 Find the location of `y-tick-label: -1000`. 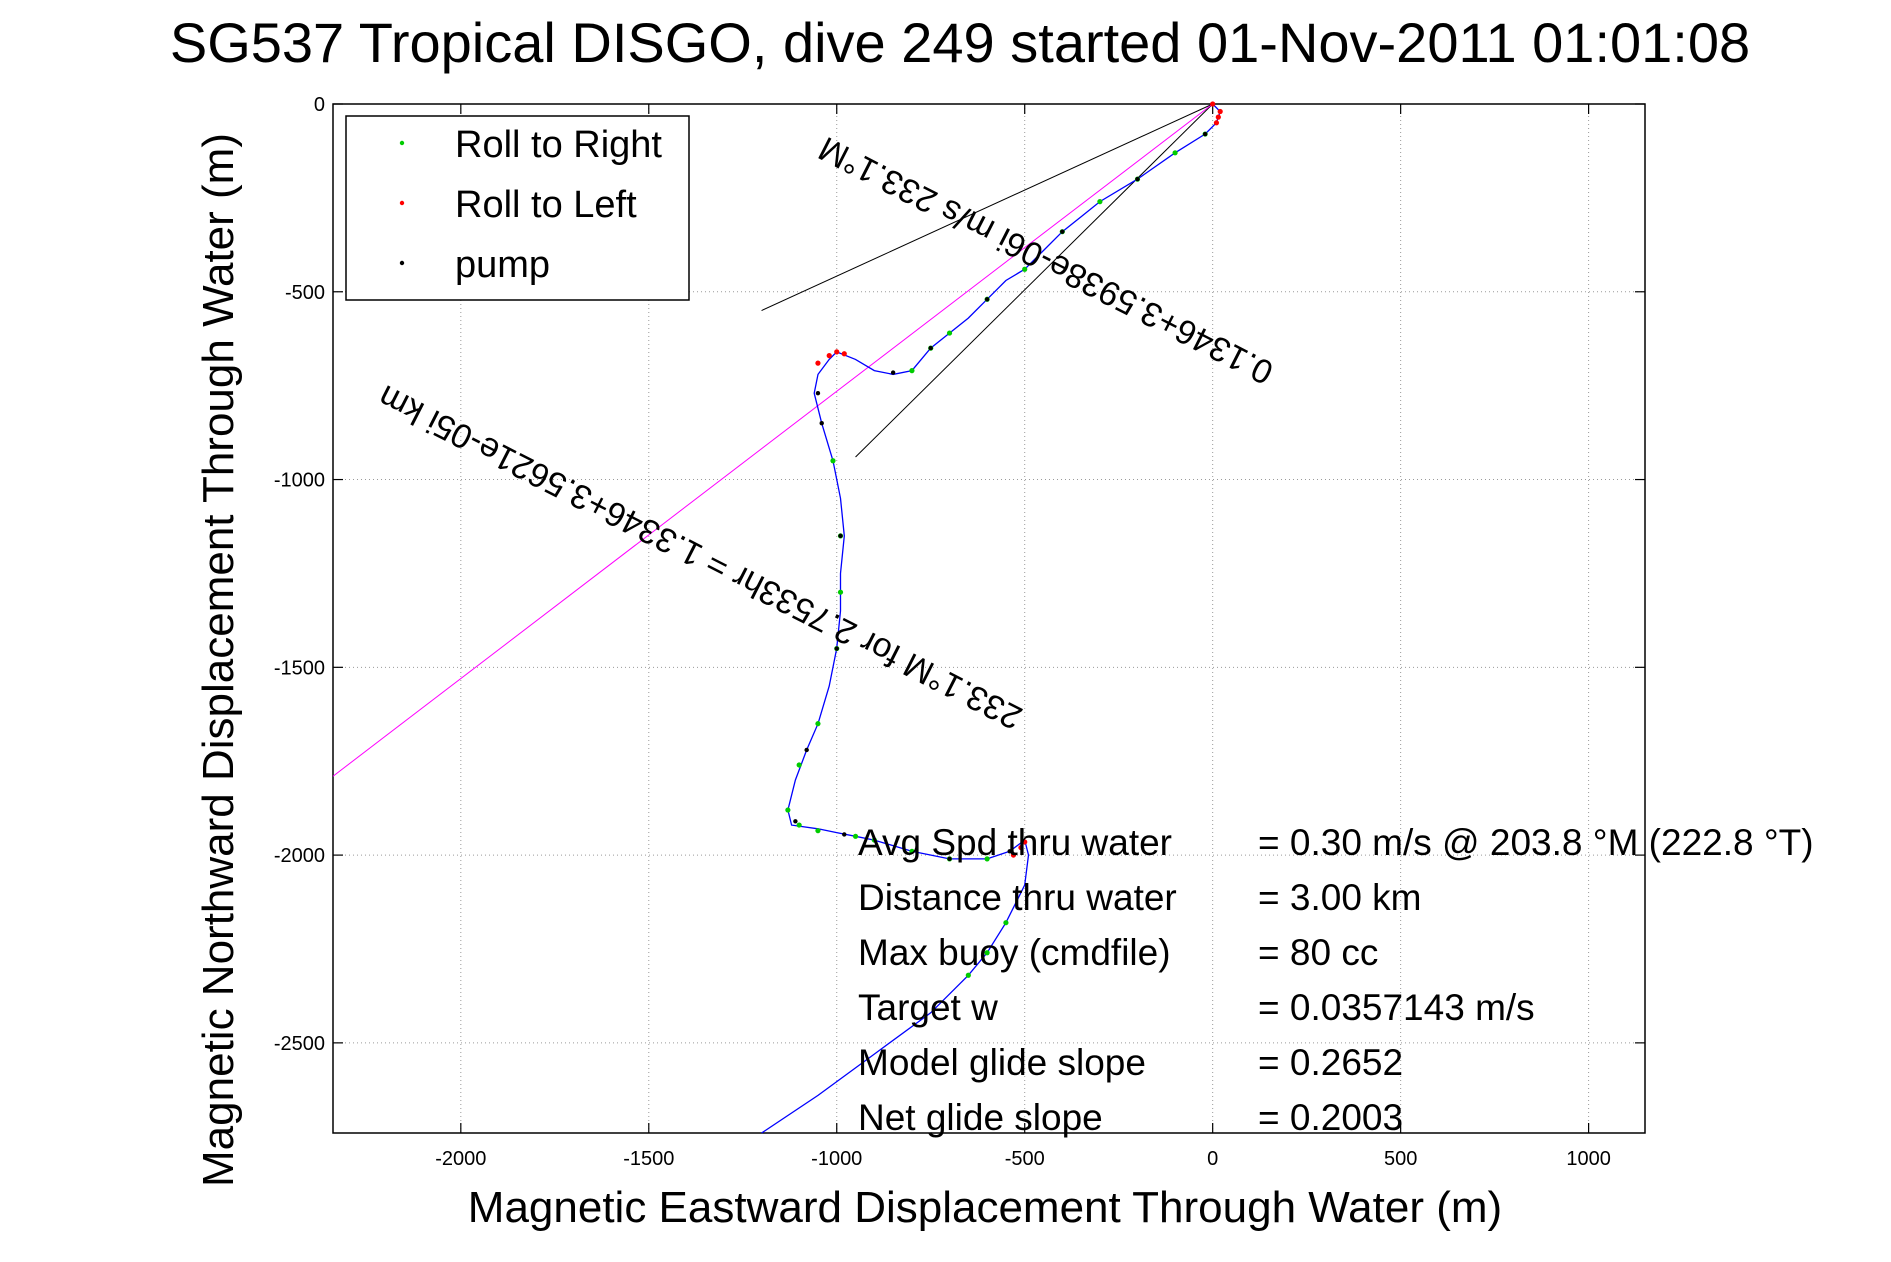

y-tick-label: -1000 is located at coordinates (299, 481).